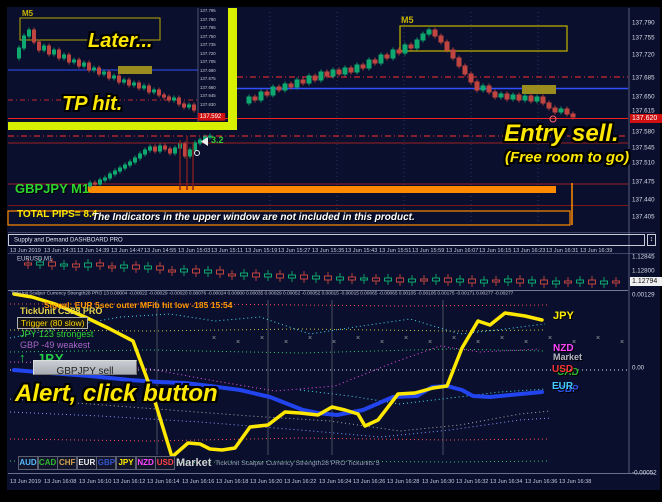  Describe the element at coordinates (194, 463) in the screenshot. I see `market-mode-label: Market` at that location.